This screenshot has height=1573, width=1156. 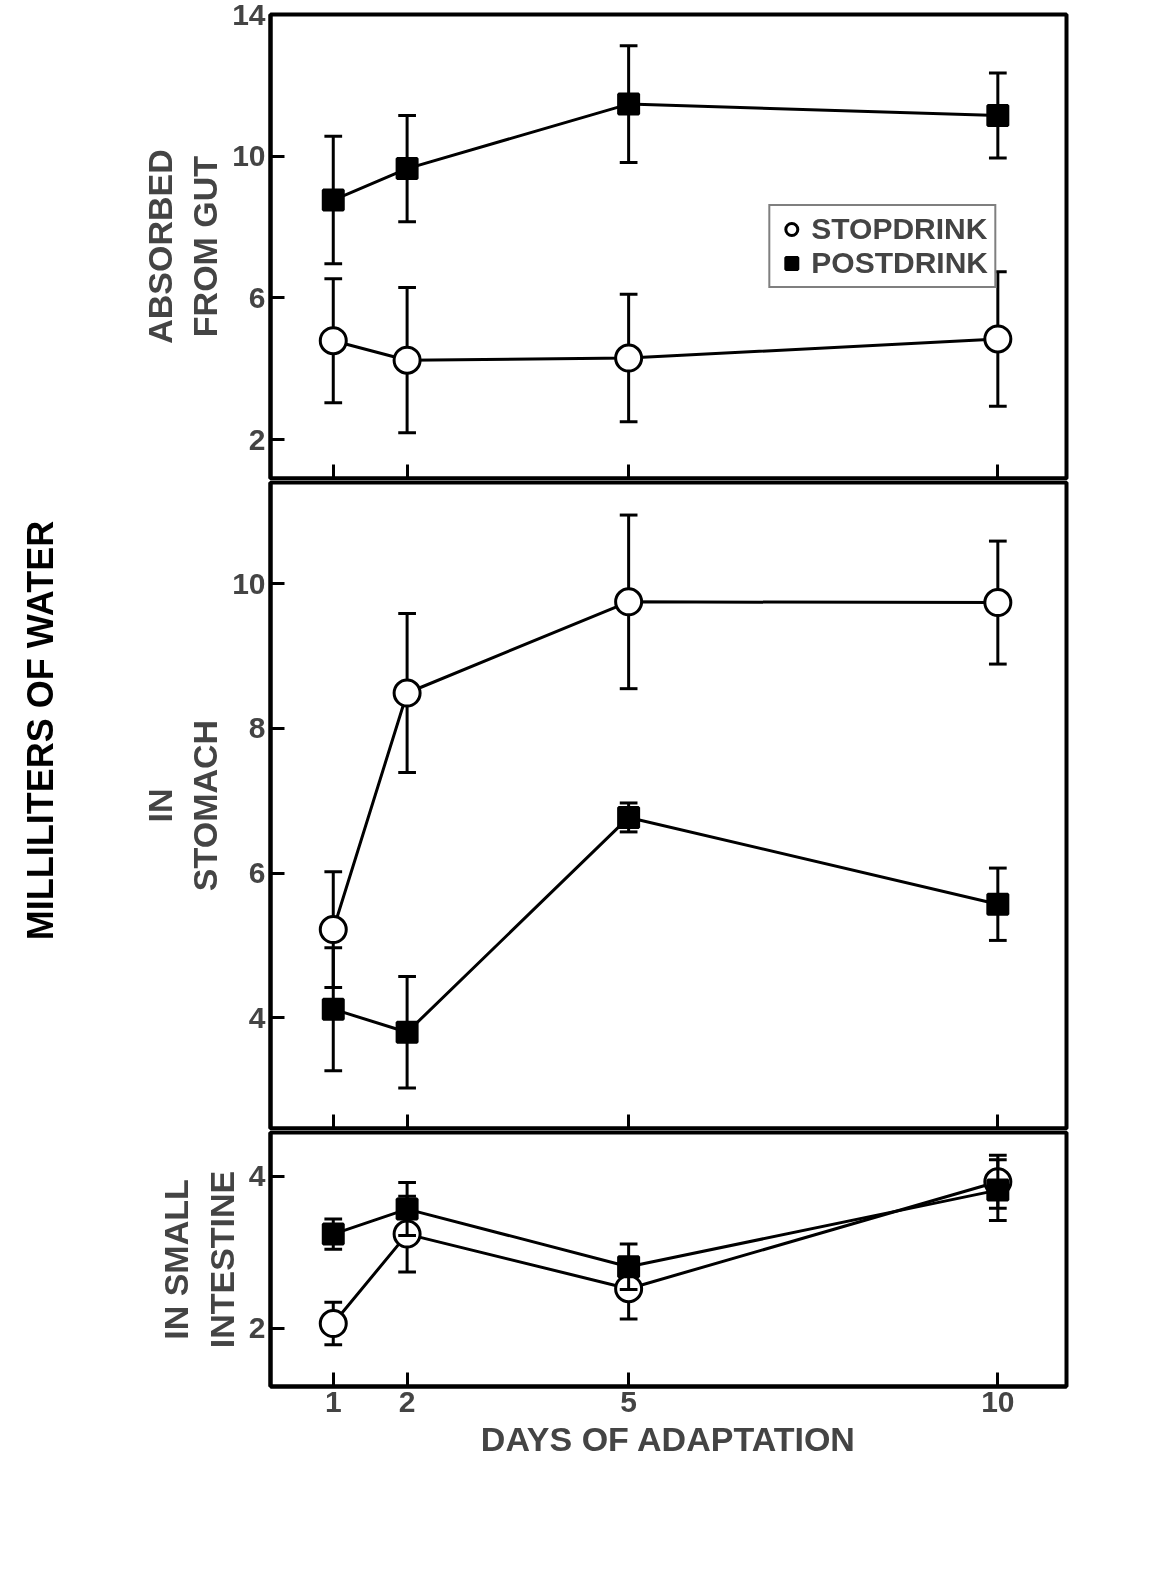 I want to click on x-tick-label: 1, so click(x=333, y=1401).